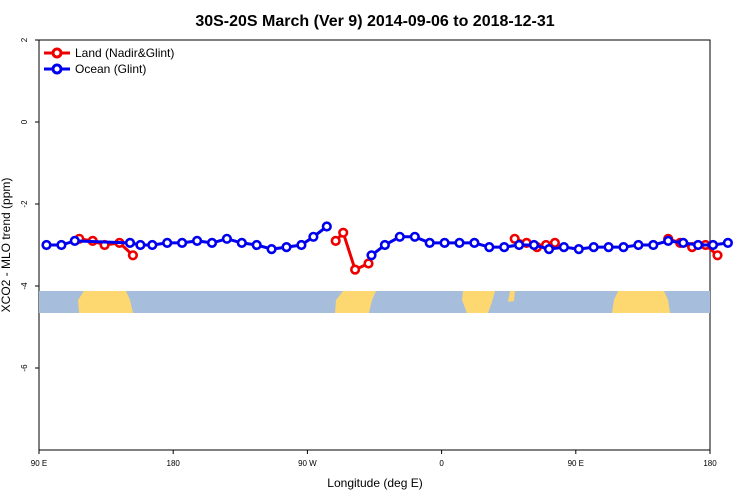 The height and width of the screenshot is (500, 750). I want to click on series-layer, so click(387, 248).